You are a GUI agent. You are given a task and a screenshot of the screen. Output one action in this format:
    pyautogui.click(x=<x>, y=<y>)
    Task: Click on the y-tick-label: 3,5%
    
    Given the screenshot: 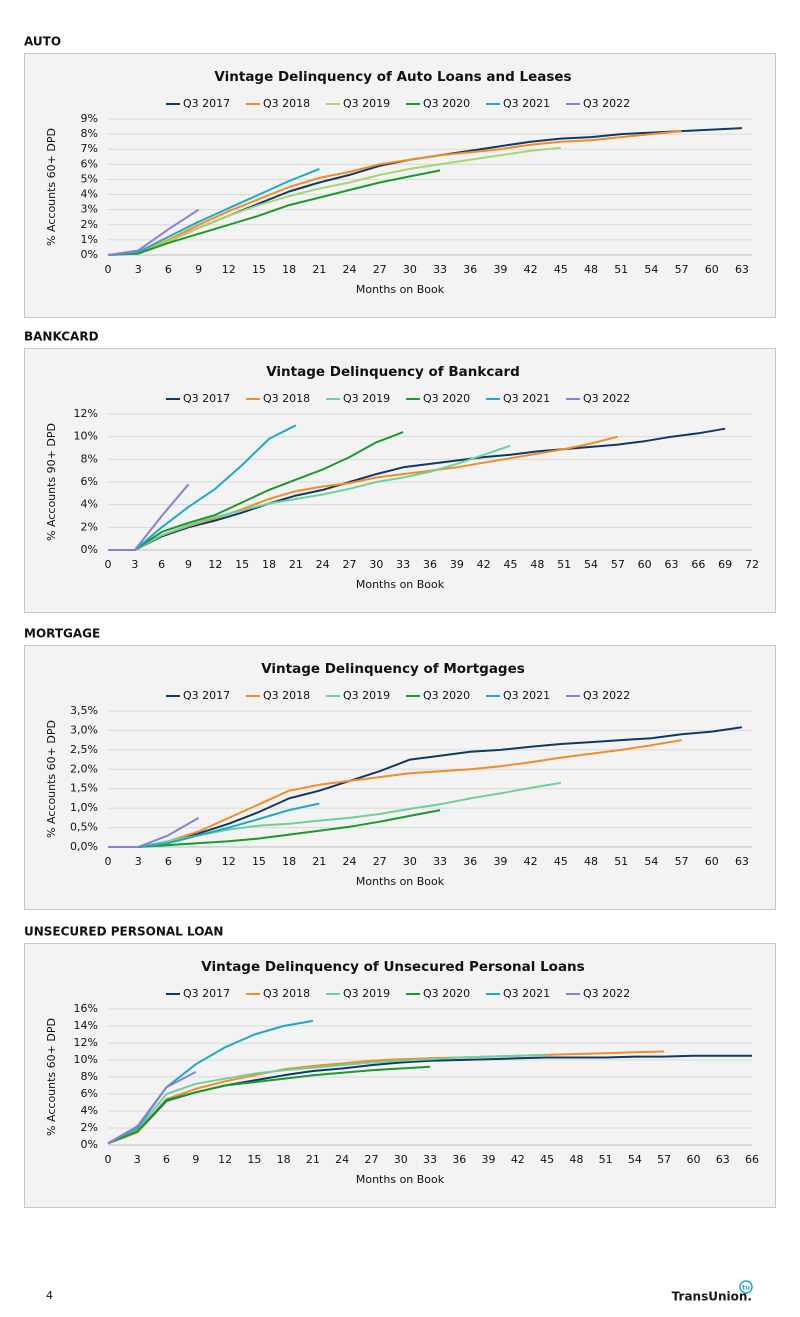 What is the action you would take?
    pyautogui.click(x=84, y=710)
    